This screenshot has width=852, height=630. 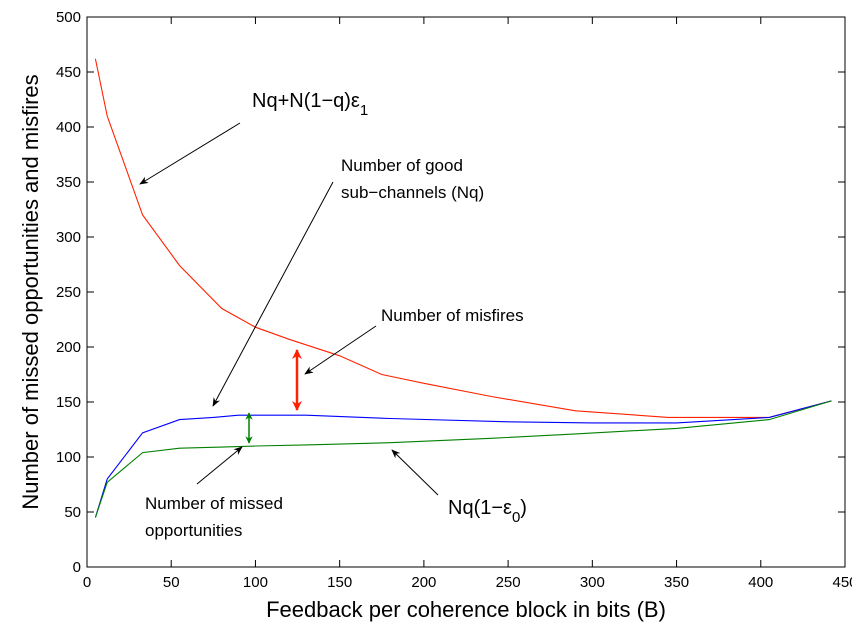 What do you see at coordinates (760, 582) in the screenshot?
I see `x-tick-label: 400` at bounding box center [760, 582].